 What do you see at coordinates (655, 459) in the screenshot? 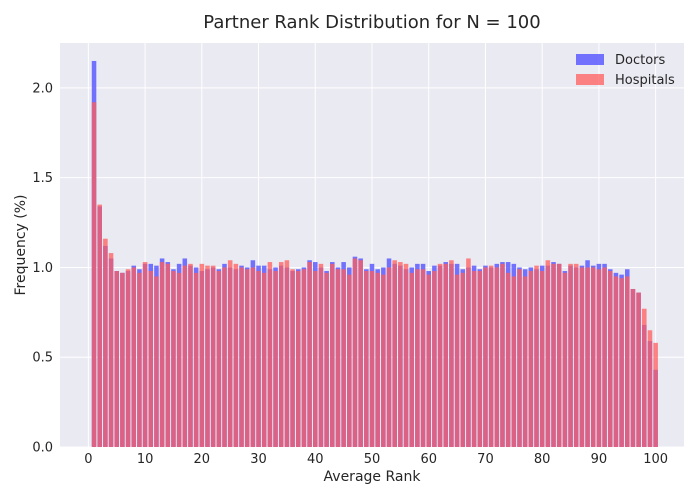
I see `x-tick-label: 100` at bounding box center [655, 459].